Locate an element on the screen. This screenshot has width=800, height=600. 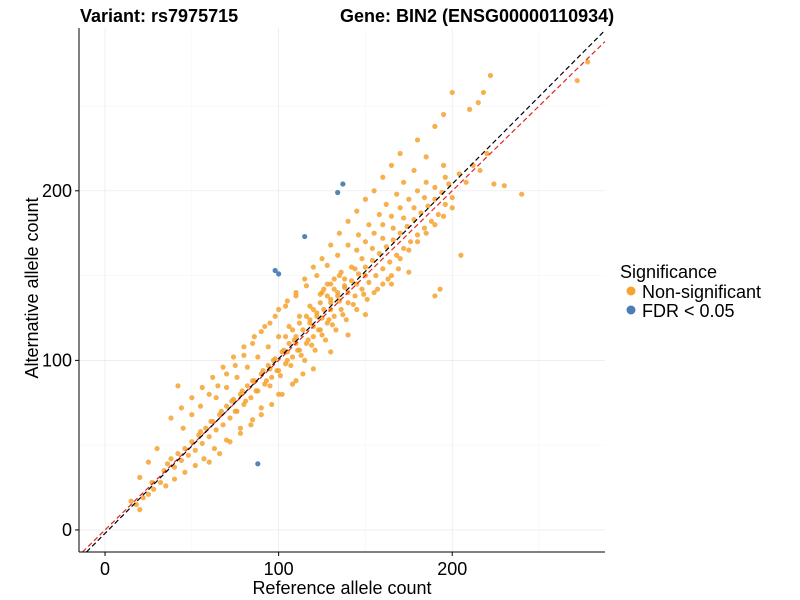
chart-title-gene: Gene: BIN2 (ENSG00000110934) is located at coordinates (477, 16).